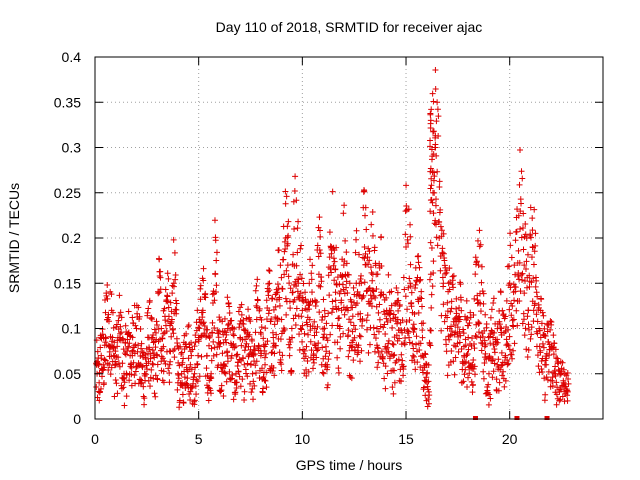 This screenshot has width=640, height=480. I want to click on x-tick-label: 15, so click(406, 439).